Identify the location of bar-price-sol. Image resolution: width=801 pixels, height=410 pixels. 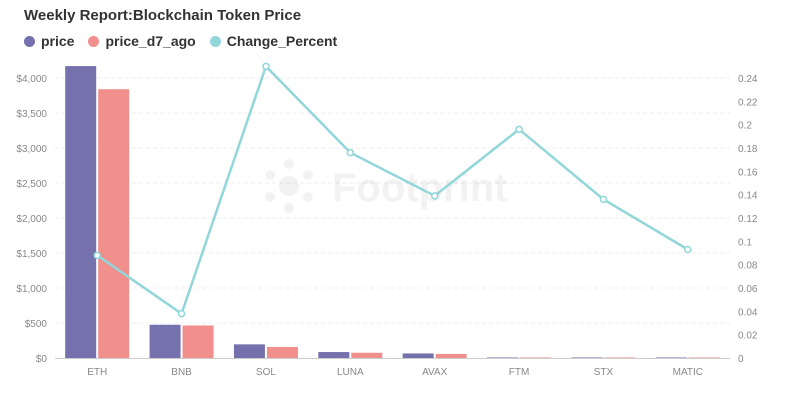
(249, 351).